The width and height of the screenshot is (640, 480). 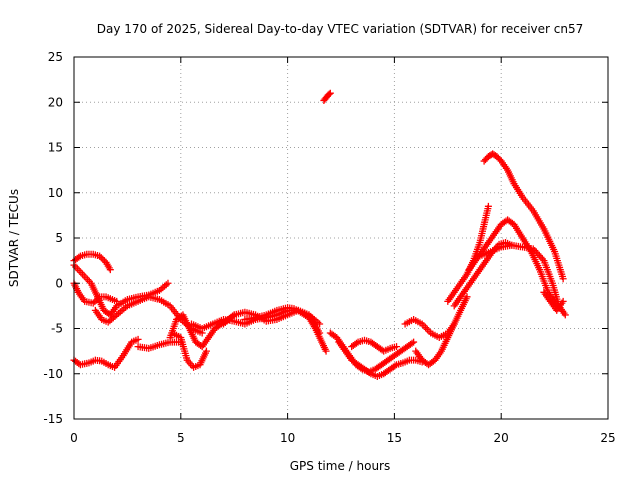 I want to click on y-tick-label: -15, so click(x=53, y=419).